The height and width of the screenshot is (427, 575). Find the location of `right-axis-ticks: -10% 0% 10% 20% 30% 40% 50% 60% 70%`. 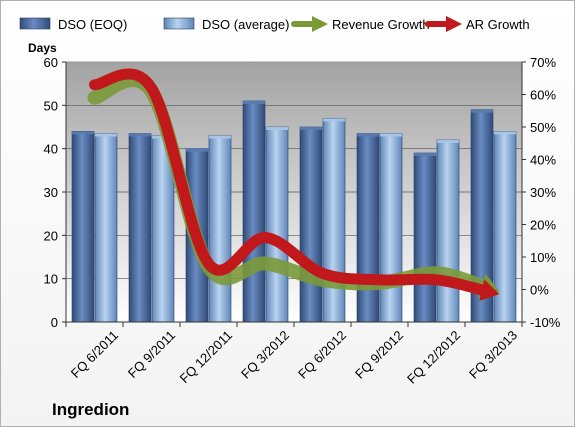

right-axis-ticks: -10% 0% 10% 20% 30% 40% 50% 60% 70% is located at coordinates (541, 192).